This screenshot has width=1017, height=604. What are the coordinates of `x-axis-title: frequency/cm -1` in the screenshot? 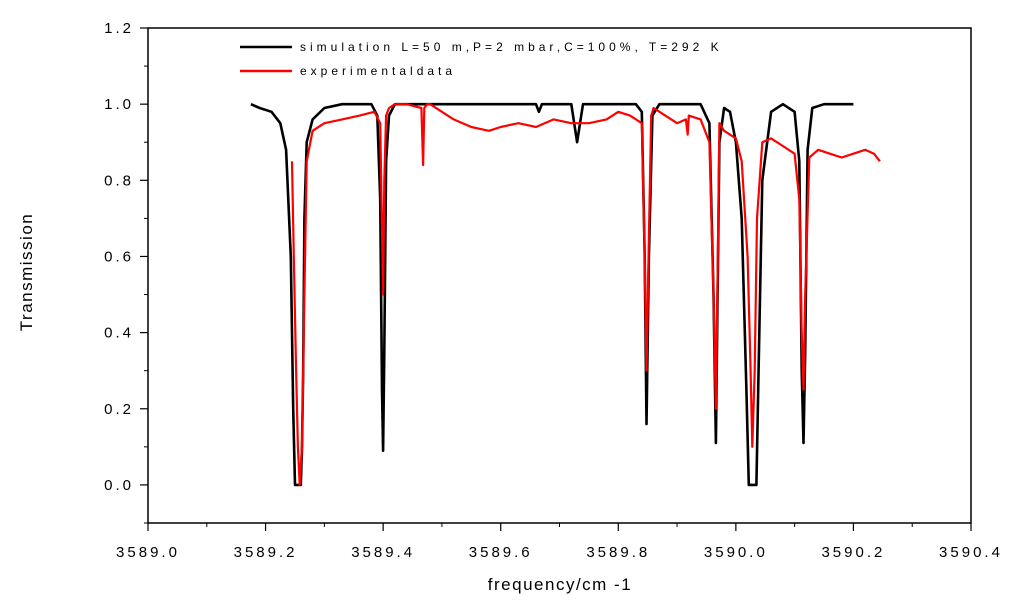 It's located at (560, 584).